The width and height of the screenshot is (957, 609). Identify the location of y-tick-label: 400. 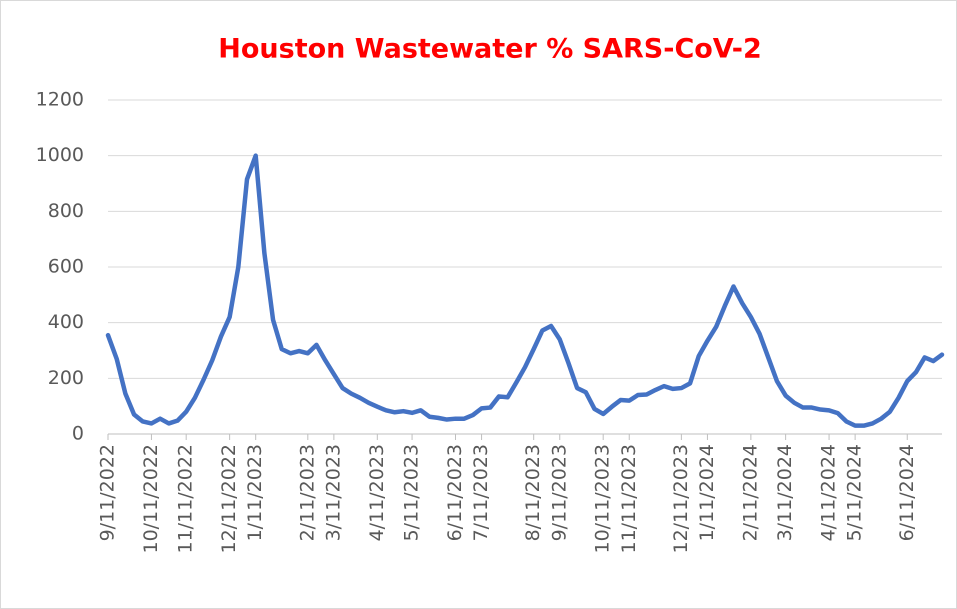
(66, 322).